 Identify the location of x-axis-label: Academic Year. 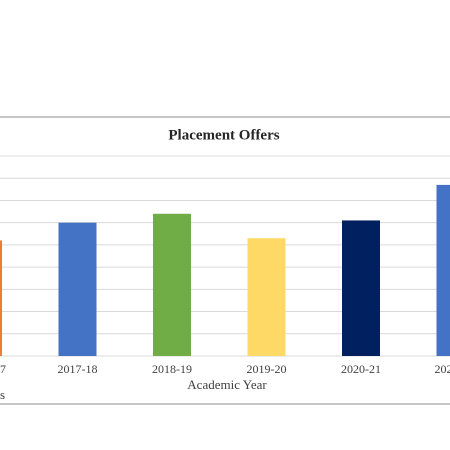
(227, 384).